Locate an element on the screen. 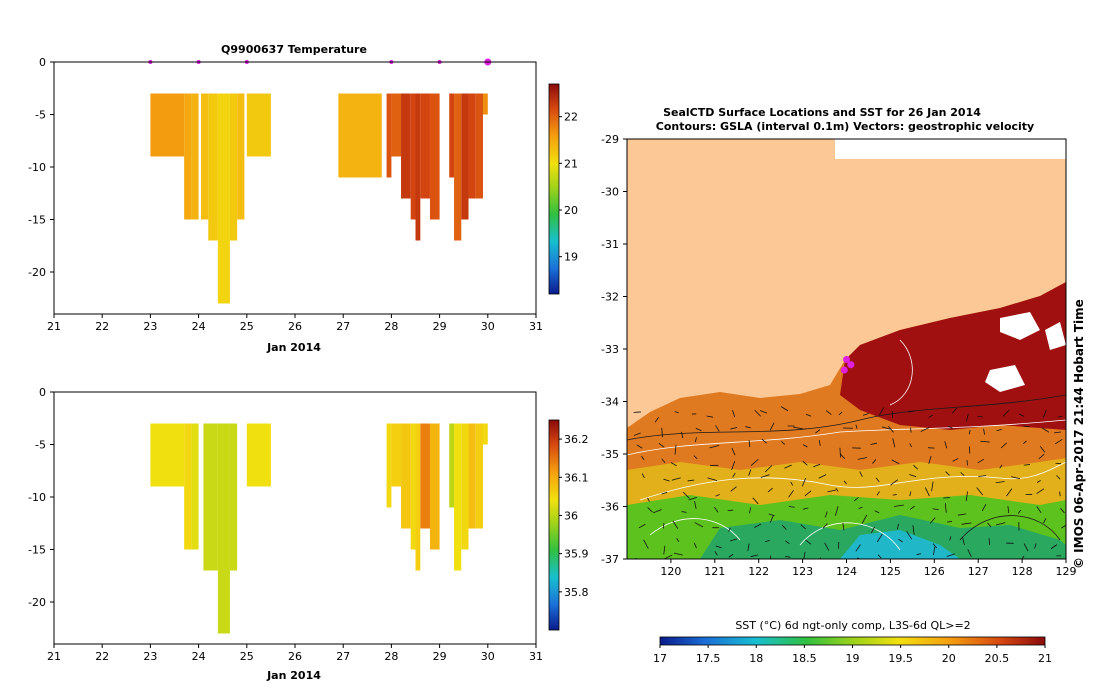 Image resolution: width=1099 pixels, height=700 pixels. colorbar-tick-label: 36.1 is located at coordinates (576, 477).